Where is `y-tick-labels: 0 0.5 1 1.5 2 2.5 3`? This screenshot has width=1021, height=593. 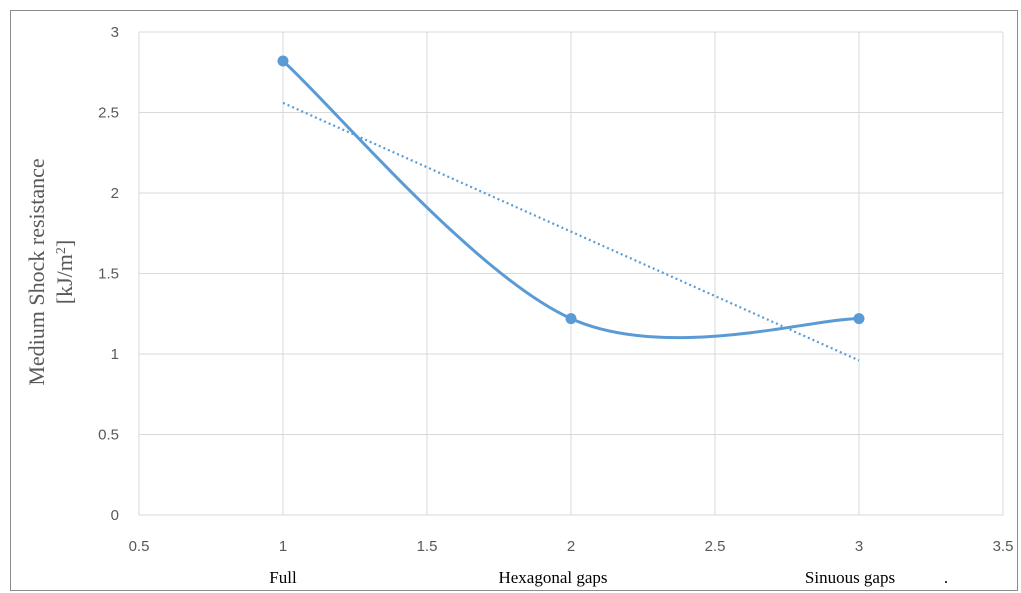 y-tick-labels: 0 0.5 1 1.5 2 2.5 3 is located at coordinates (108, 274).